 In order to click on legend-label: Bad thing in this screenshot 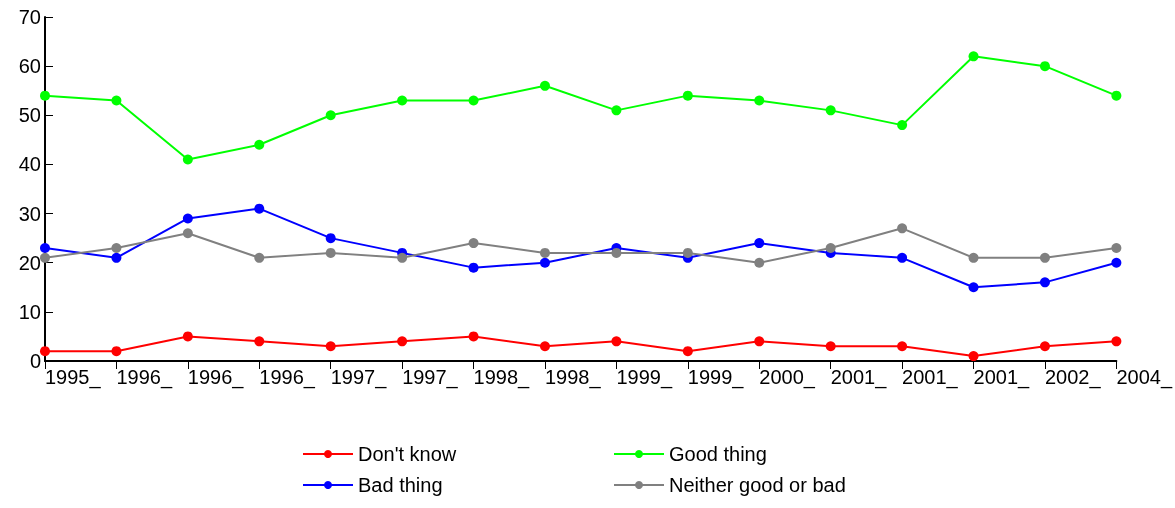, I will do `click(400, 485)`.